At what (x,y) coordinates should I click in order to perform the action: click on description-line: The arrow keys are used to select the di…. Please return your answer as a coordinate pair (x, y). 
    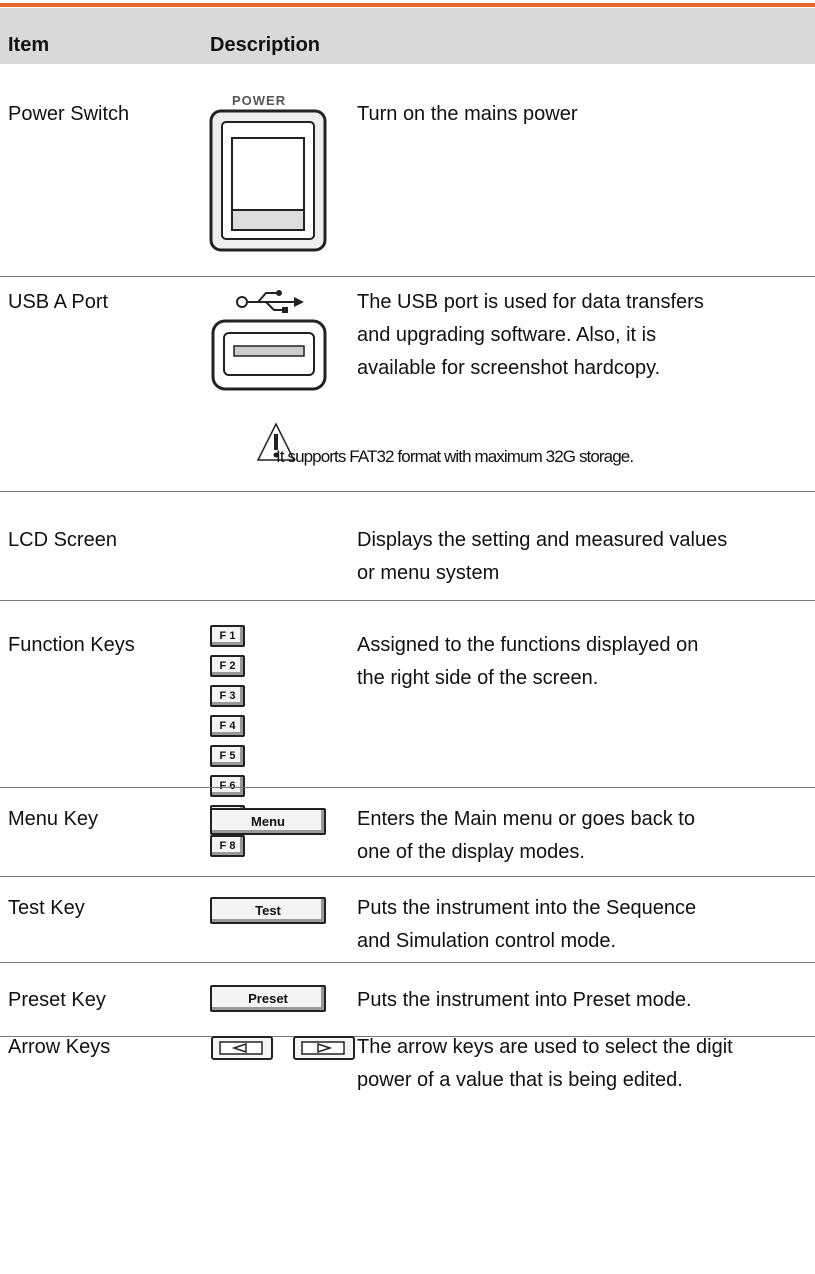
    Looking at the image, I should click on (545, 1047).